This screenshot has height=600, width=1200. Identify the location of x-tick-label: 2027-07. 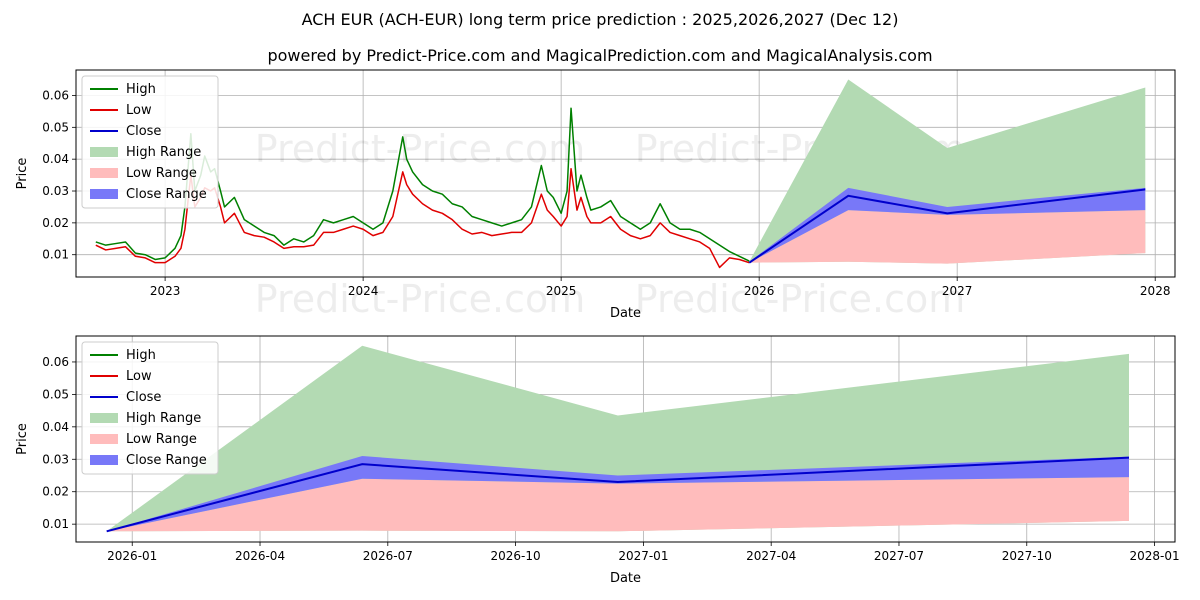
(899, 556).